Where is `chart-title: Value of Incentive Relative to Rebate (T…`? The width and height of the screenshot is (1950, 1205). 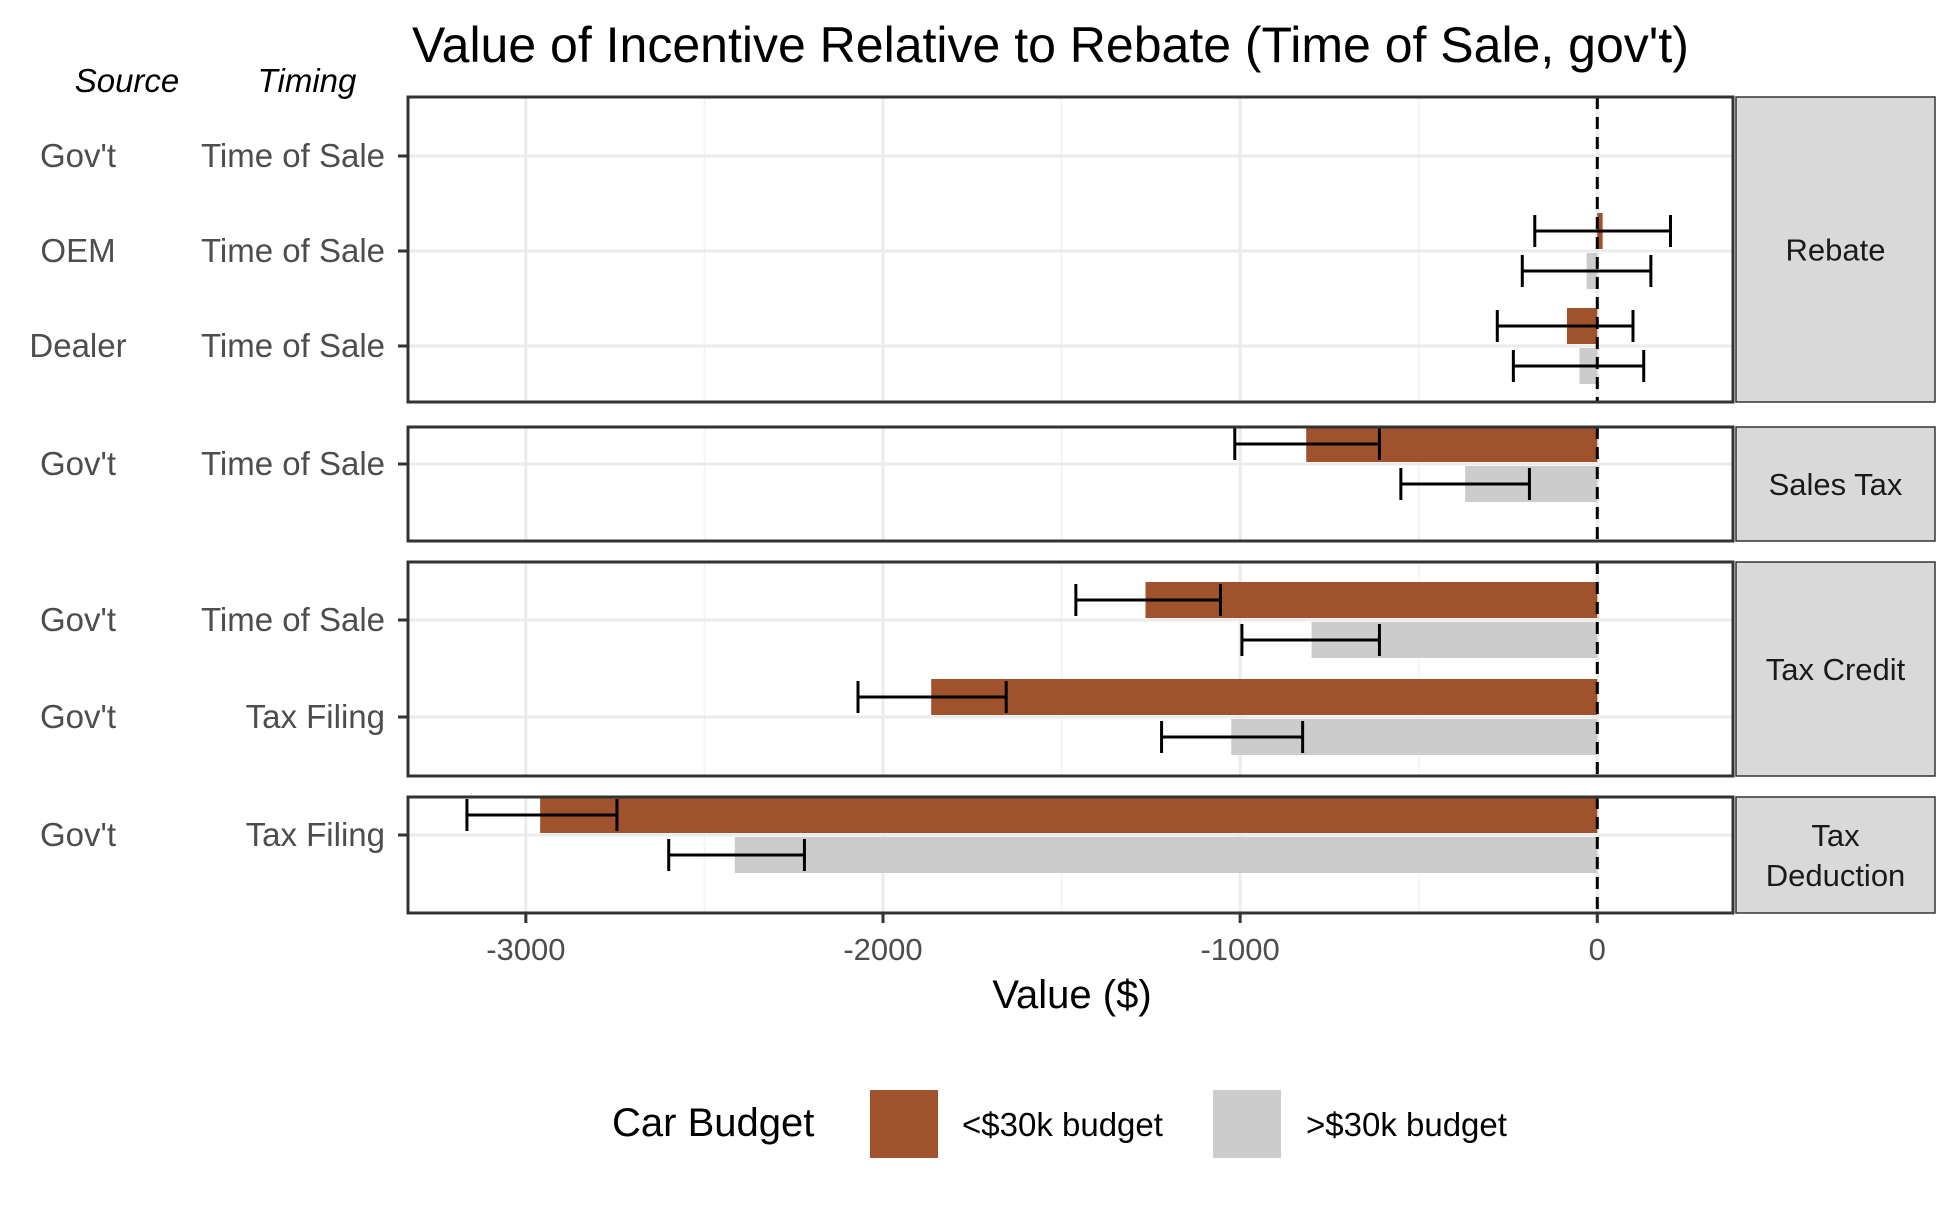
chart-title: Value of Incentive Relative to Rebate (T… is located at coordinates (1050, 45).